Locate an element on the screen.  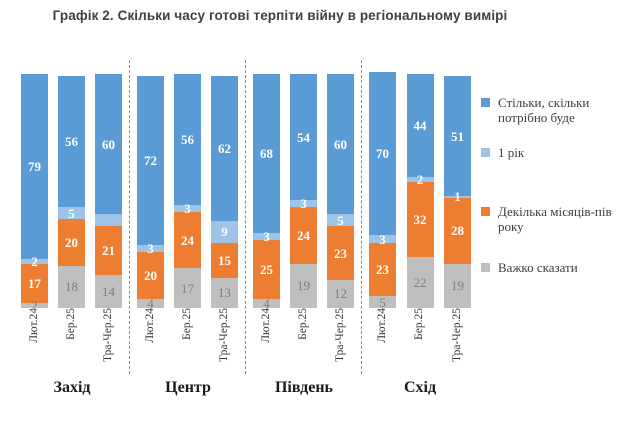
bar-segment-one-year: 2 is located at coordinates (34, 261).